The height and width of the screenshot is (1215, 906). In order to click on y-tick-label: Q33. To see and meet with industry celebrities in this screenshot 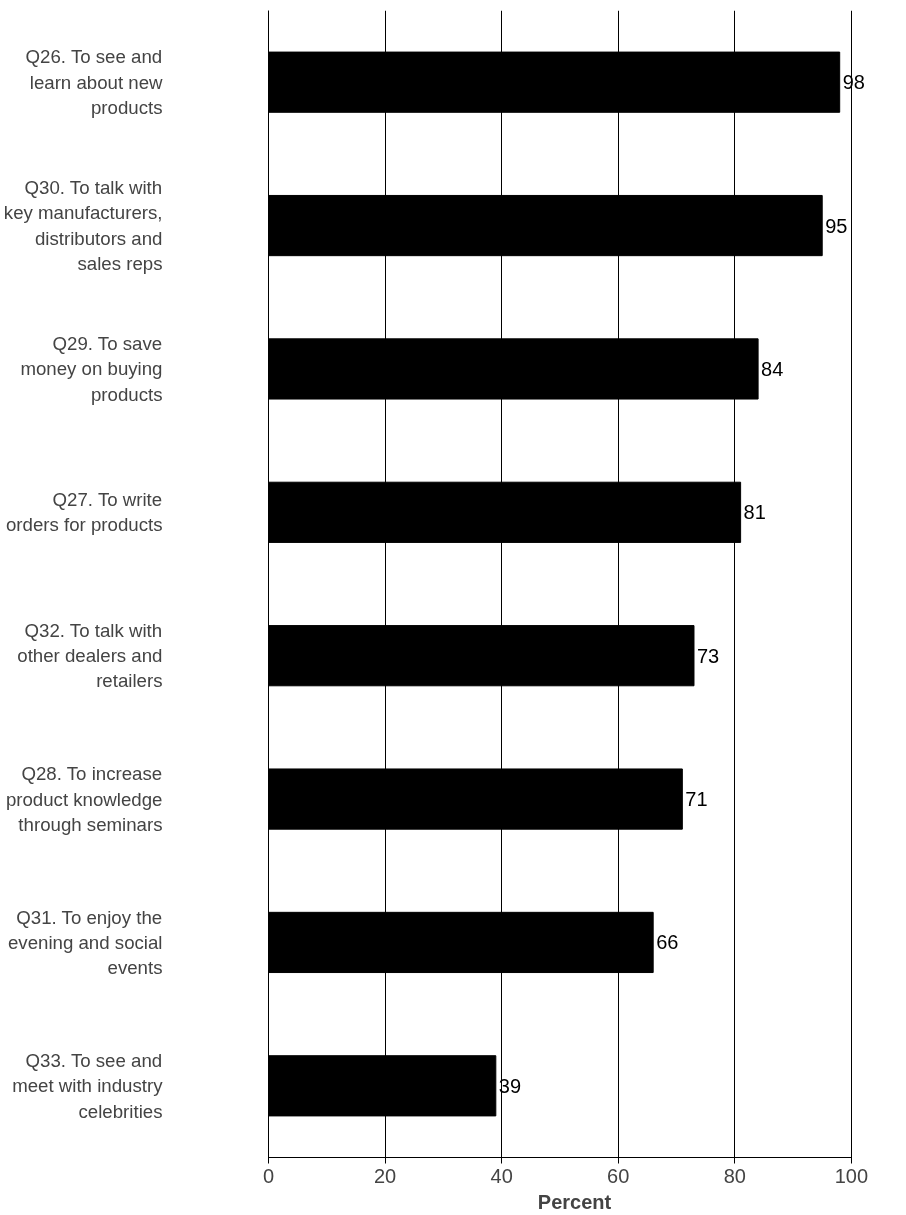, I will do `click(88, 1086)`.